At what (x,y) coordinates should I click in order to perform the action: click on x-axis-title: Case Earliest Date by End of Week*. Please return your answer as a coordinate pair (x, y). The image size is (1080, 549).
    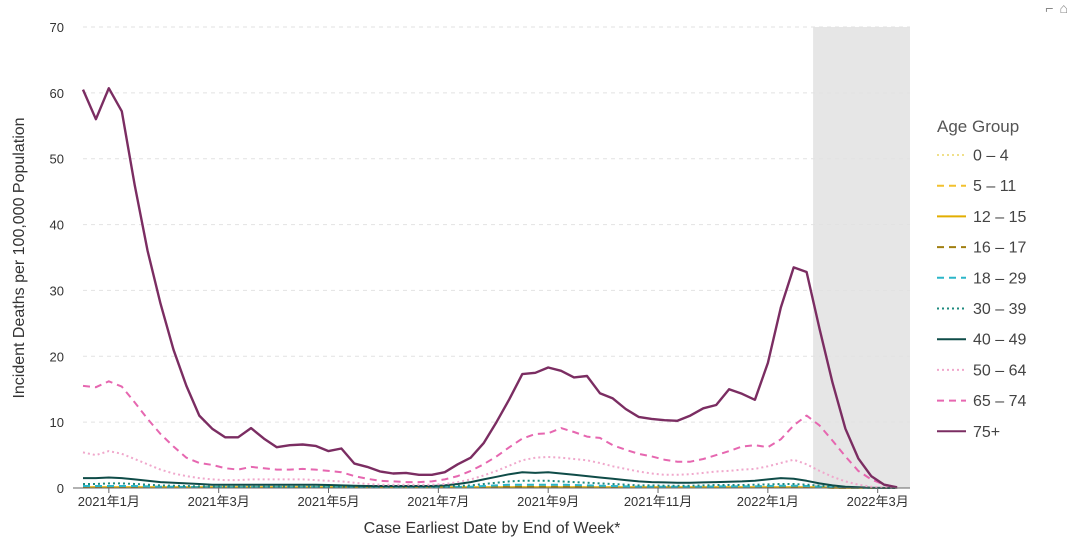
    Looking at the image, I should click on (492, 528).